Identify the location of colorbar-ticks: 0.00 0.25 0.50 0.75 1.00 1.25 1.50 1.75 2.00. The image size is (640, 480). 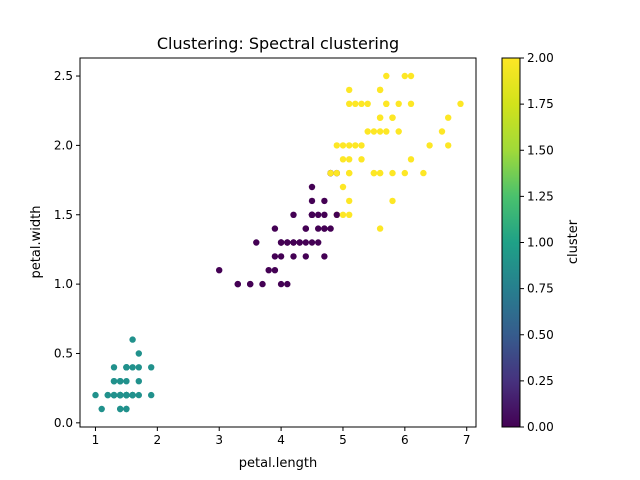
(537, 242).